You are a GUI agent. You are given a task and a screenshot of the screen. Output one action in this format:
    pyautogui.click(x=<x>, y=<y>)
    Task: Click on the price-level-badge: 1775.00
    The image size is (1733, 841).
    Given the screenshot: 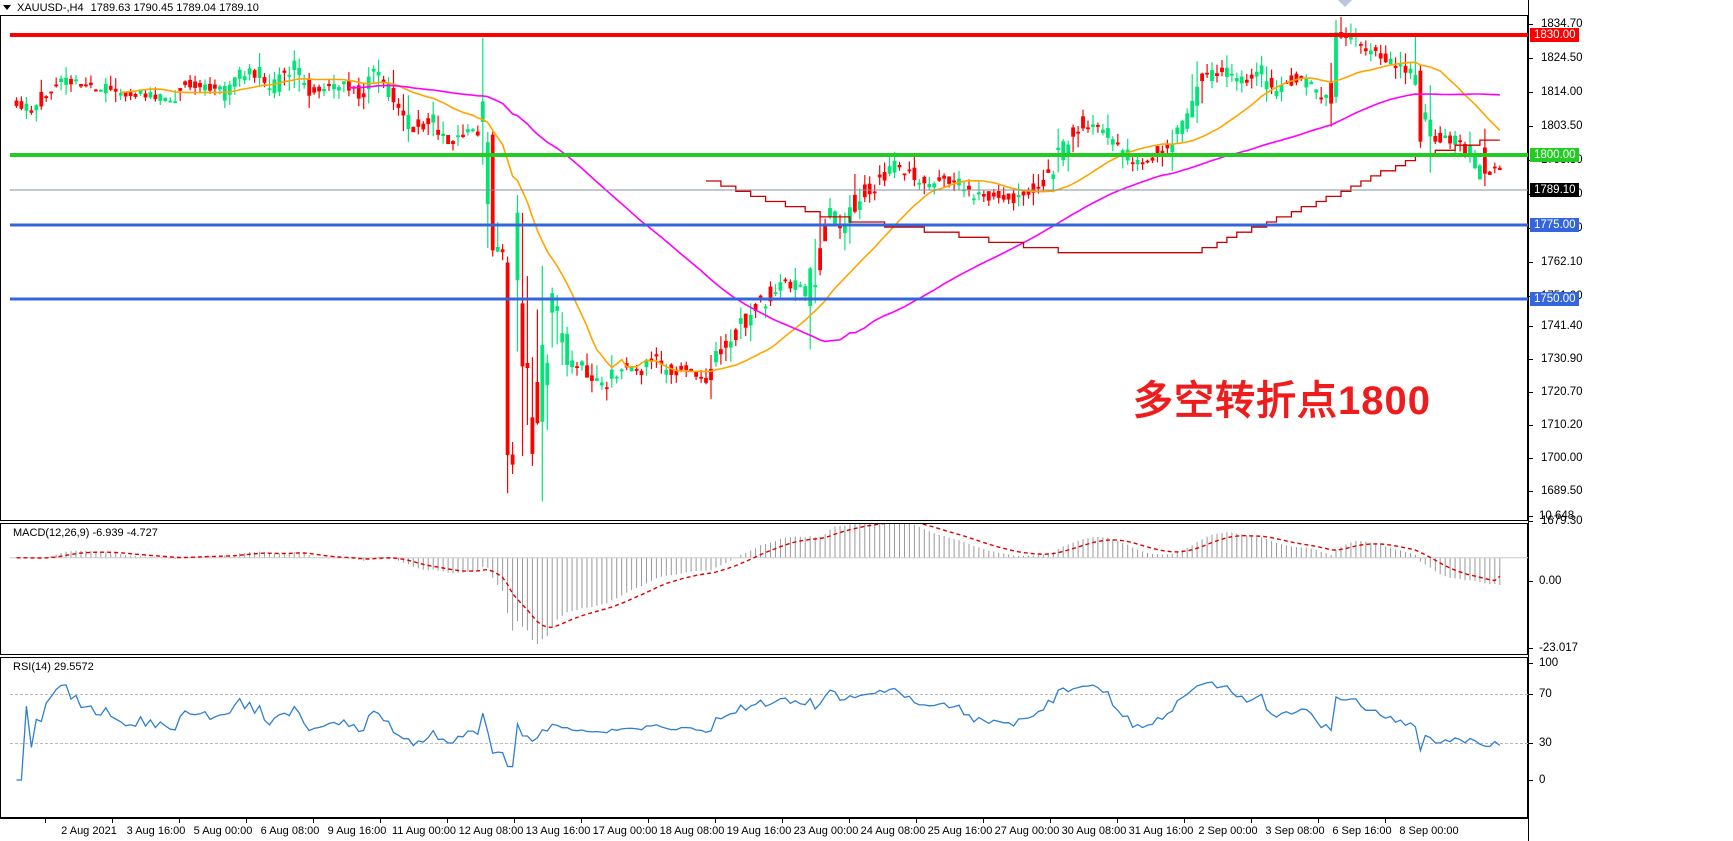 What is the action you would take?
    pyautogui.click(x=1554, y=225)
    